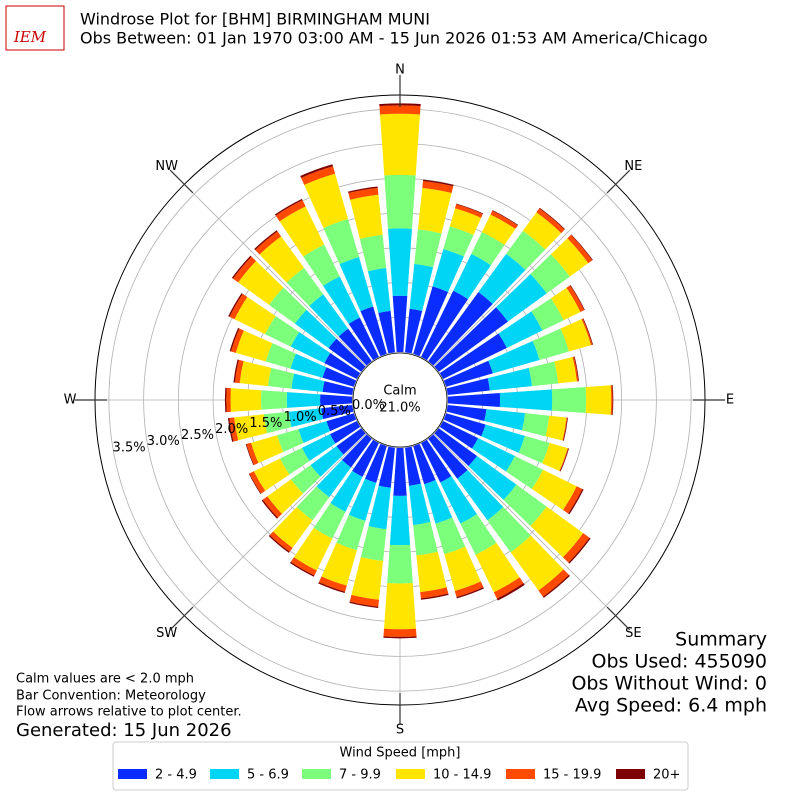 This screenshot has width=800, height=800. Describe the element at coordinates (666, 775) in the screenshot. I see `legend-label: 20+` at that location.